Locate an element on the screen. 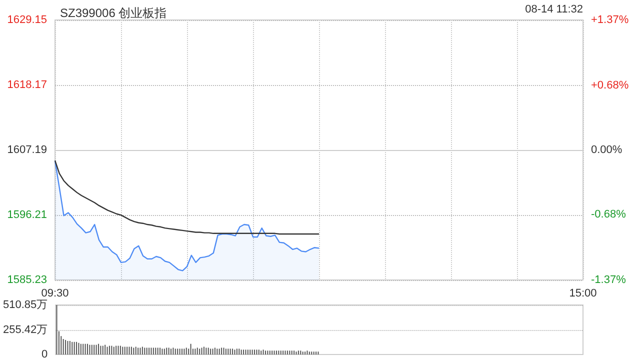 The image size is (640, 360). x-tick-label: 15:00 is located at coordinates (583, 294).